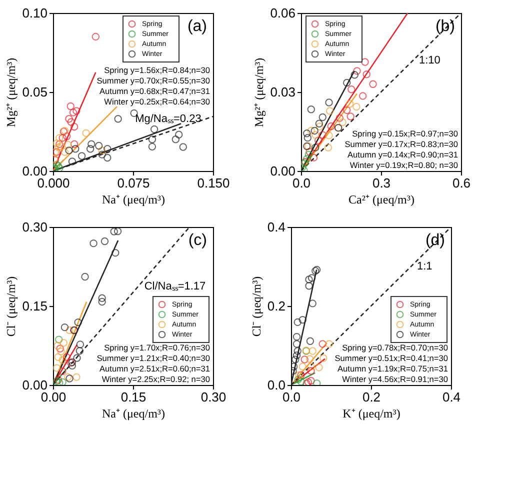 The height and width of the screenshot is (481, 508). I want to click on annotation: Winter y=2.25x;R=0.92; n=30, so click(156, 379).